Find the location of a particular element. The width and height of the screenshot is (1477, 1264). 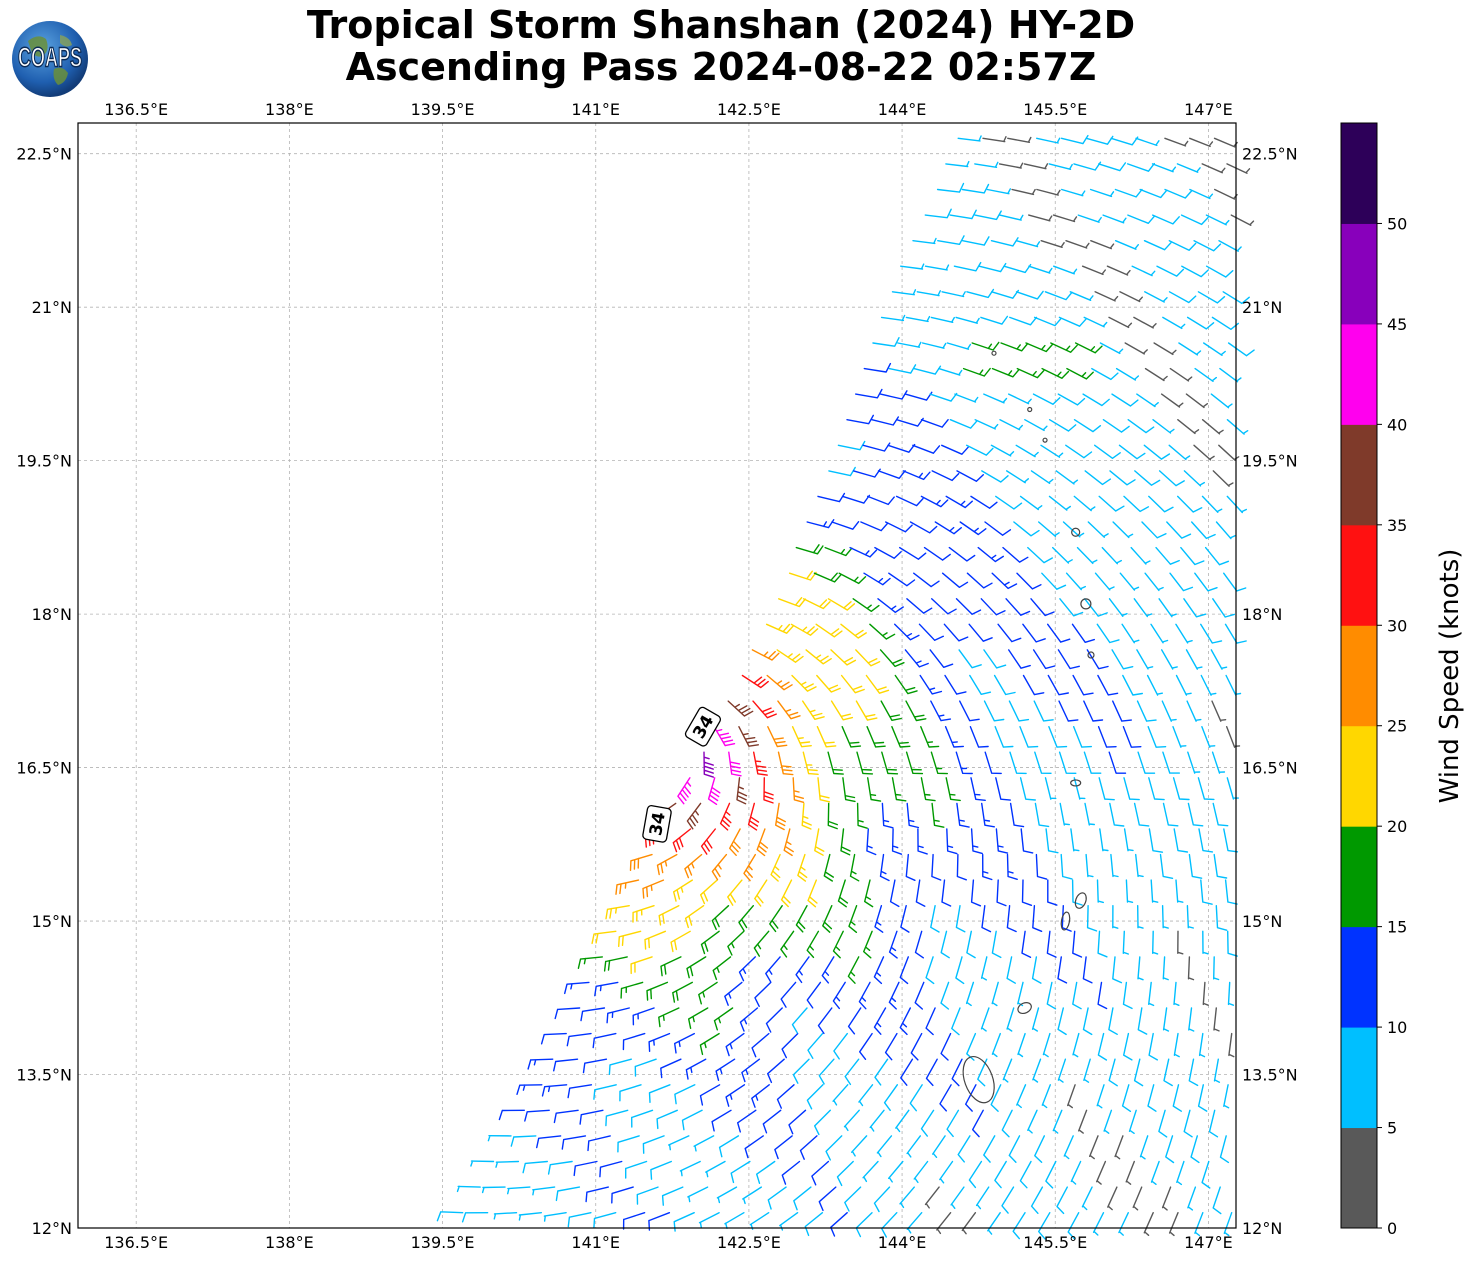

lat-label-left: 19.5°N is located at coordinates (44, 461).